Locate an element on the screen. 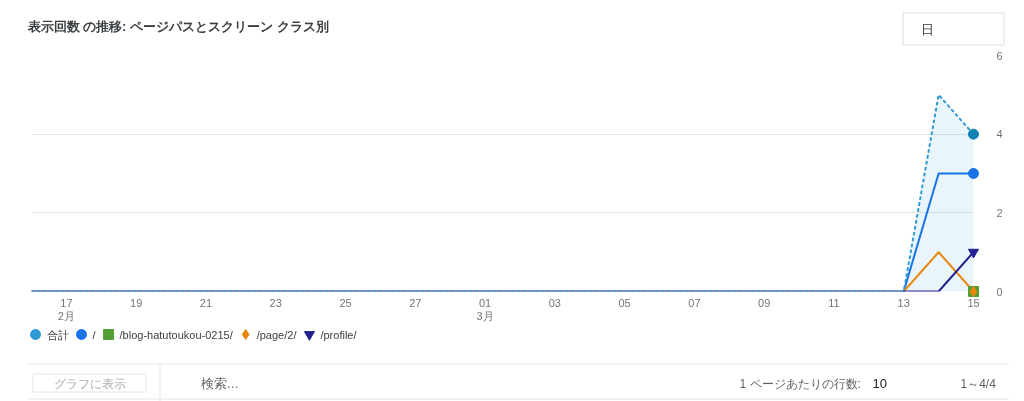  y-tick-label: 0 is located at coordinates (999, 291).